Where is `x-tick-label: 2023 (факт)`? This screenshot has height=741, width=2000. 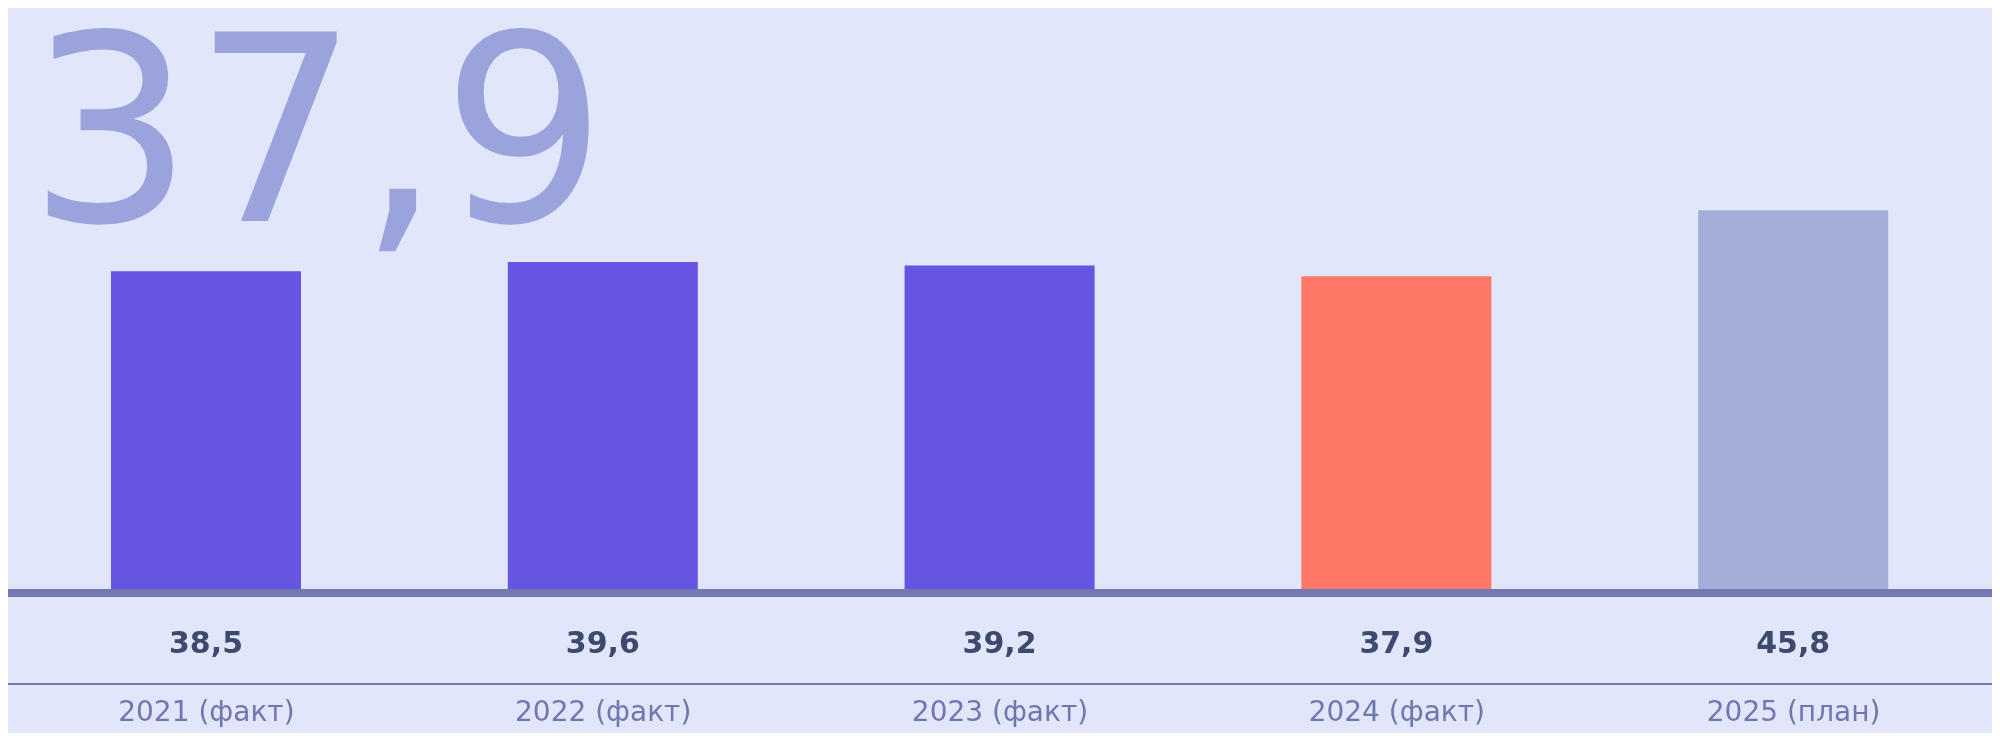
x-tick-label: 2023 (факт) is located at coordinates (1000, 711).